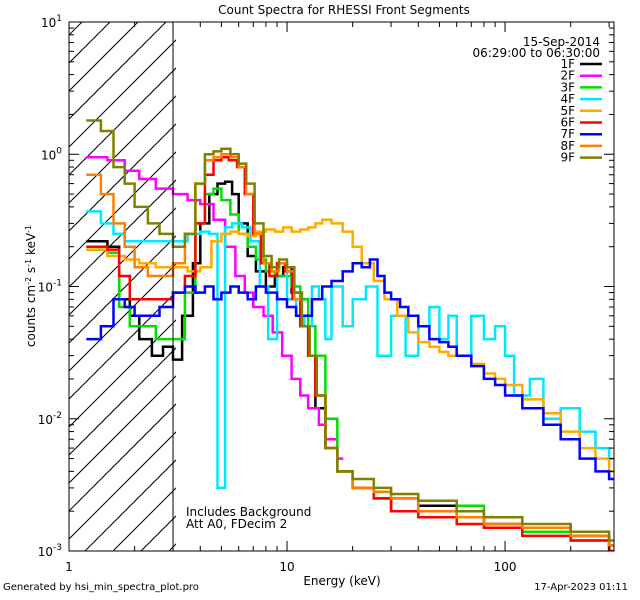 This screenshot has height=600, width=640. I want to click on legend-label-9F: 9F, so click(567, 158).